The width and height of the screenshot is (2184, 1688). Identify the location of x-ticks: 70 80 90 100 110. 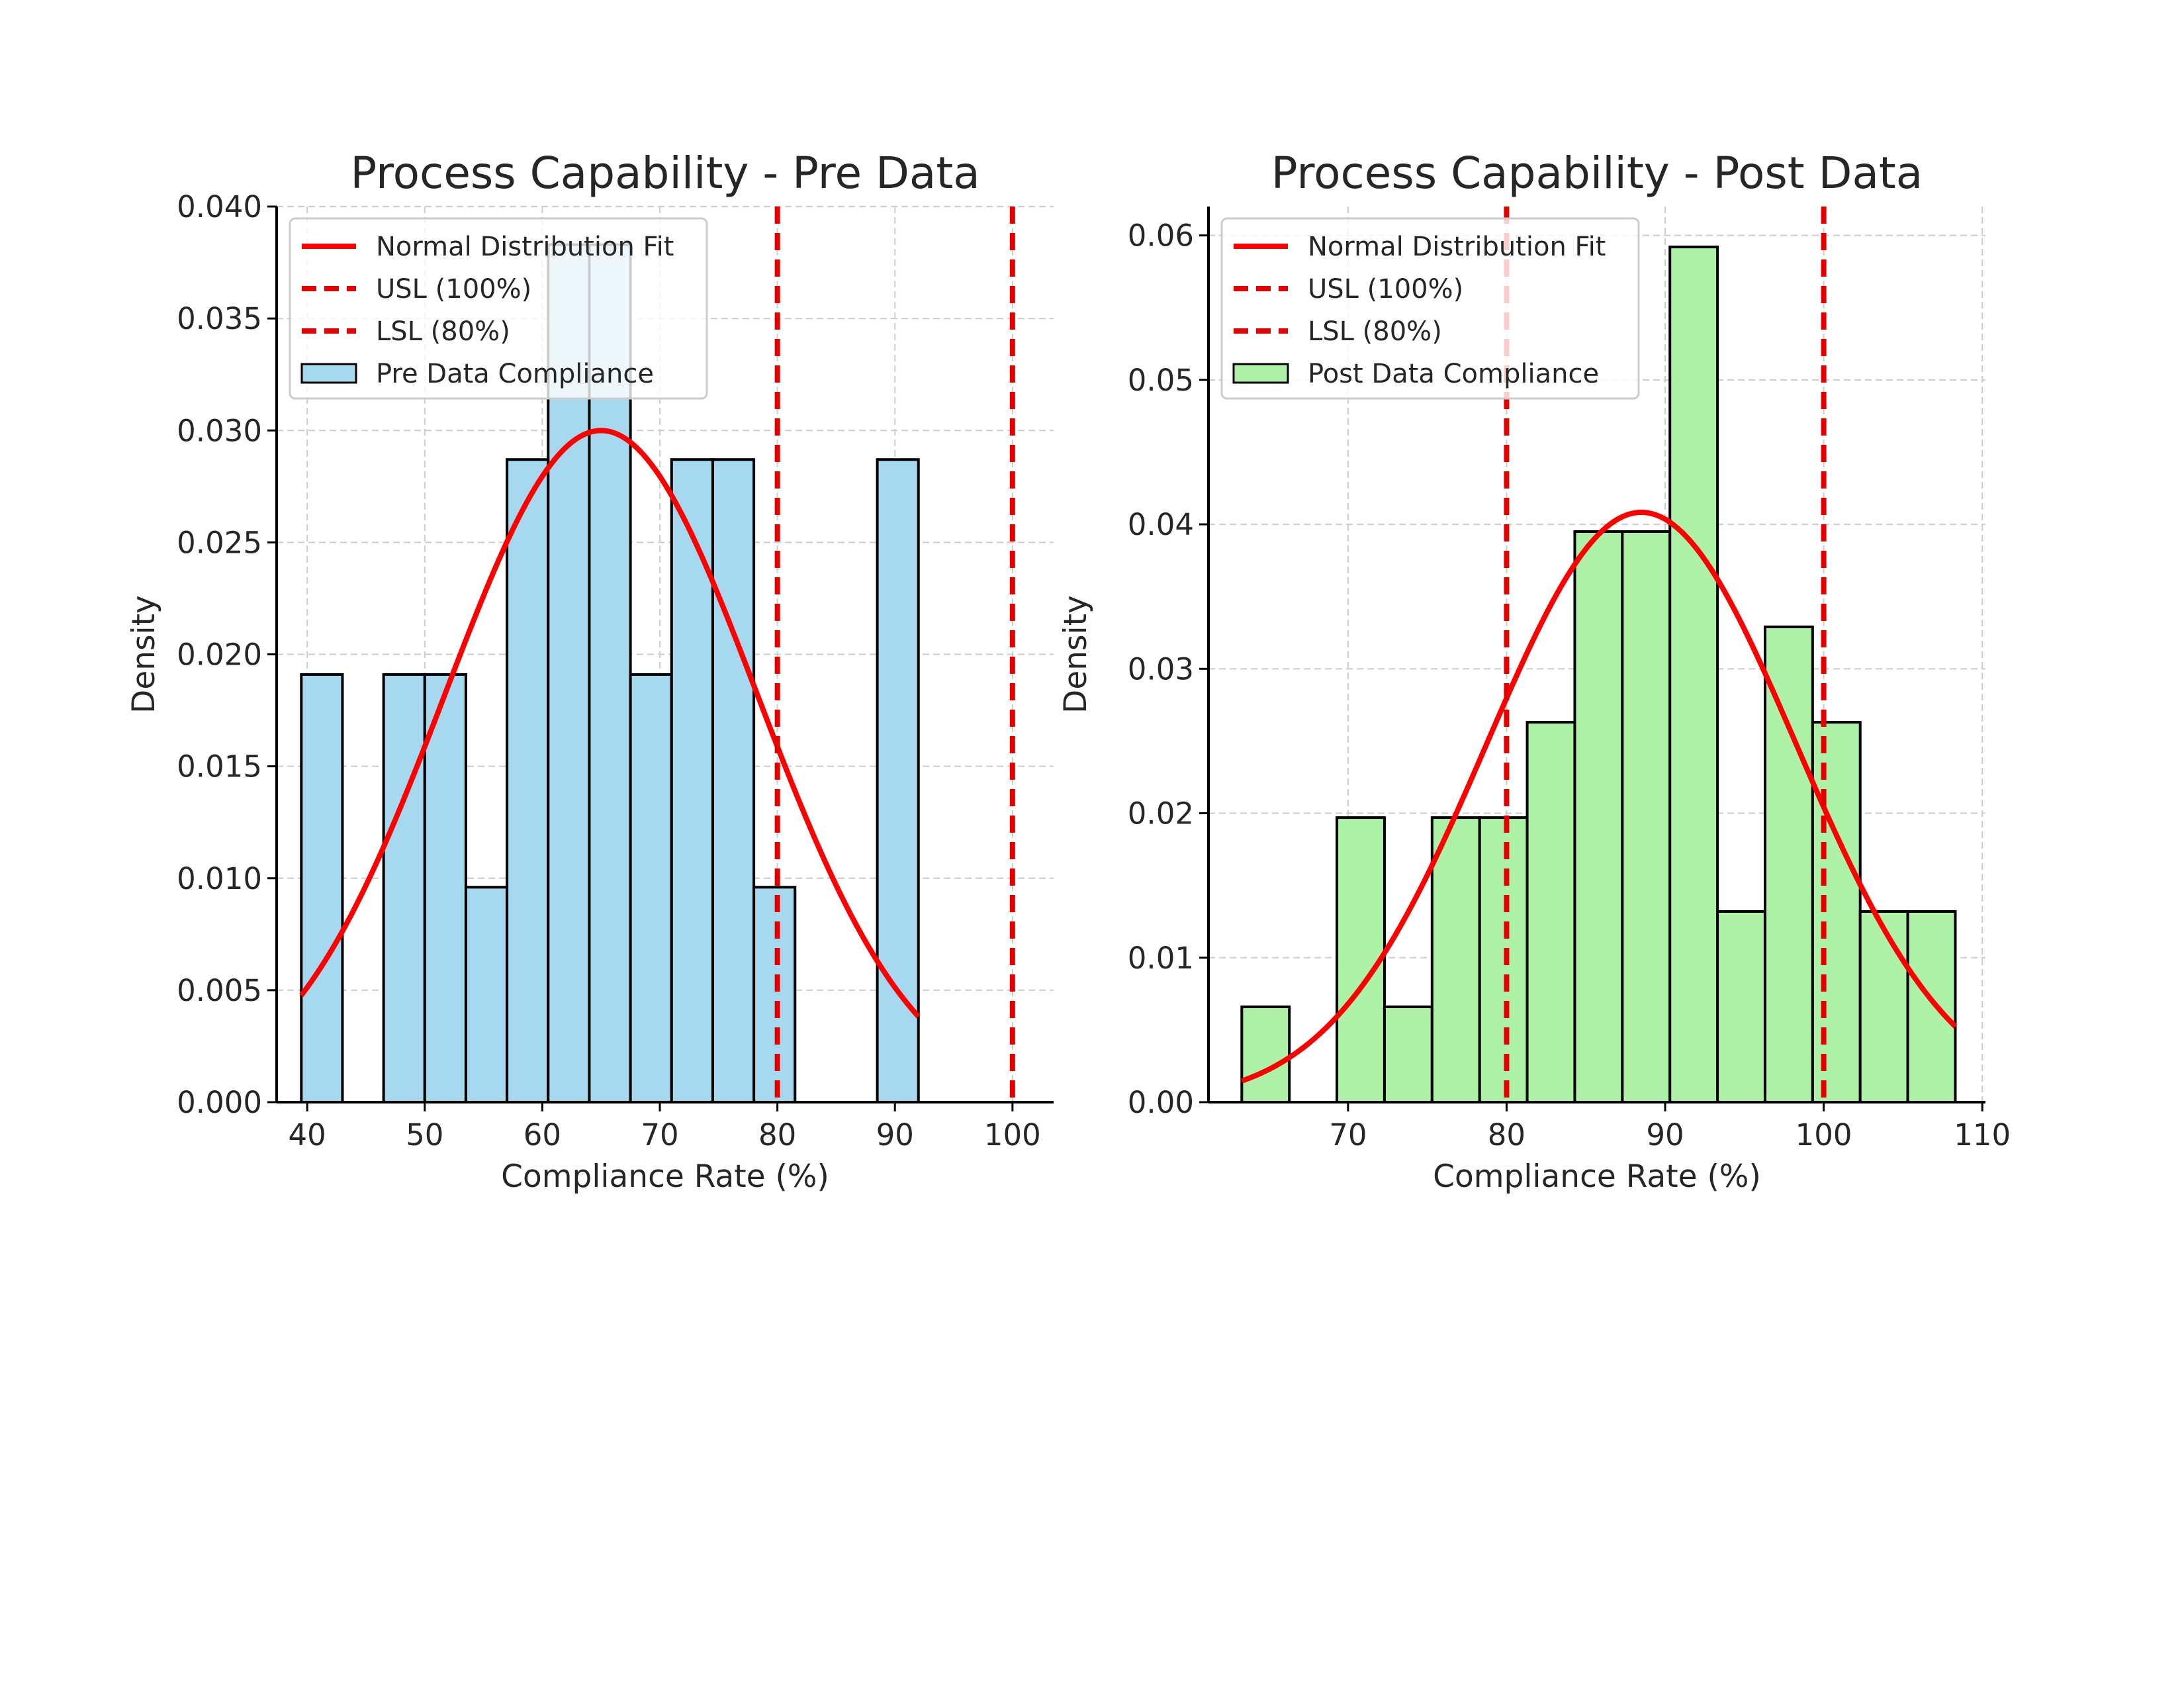
(1670, 1127).